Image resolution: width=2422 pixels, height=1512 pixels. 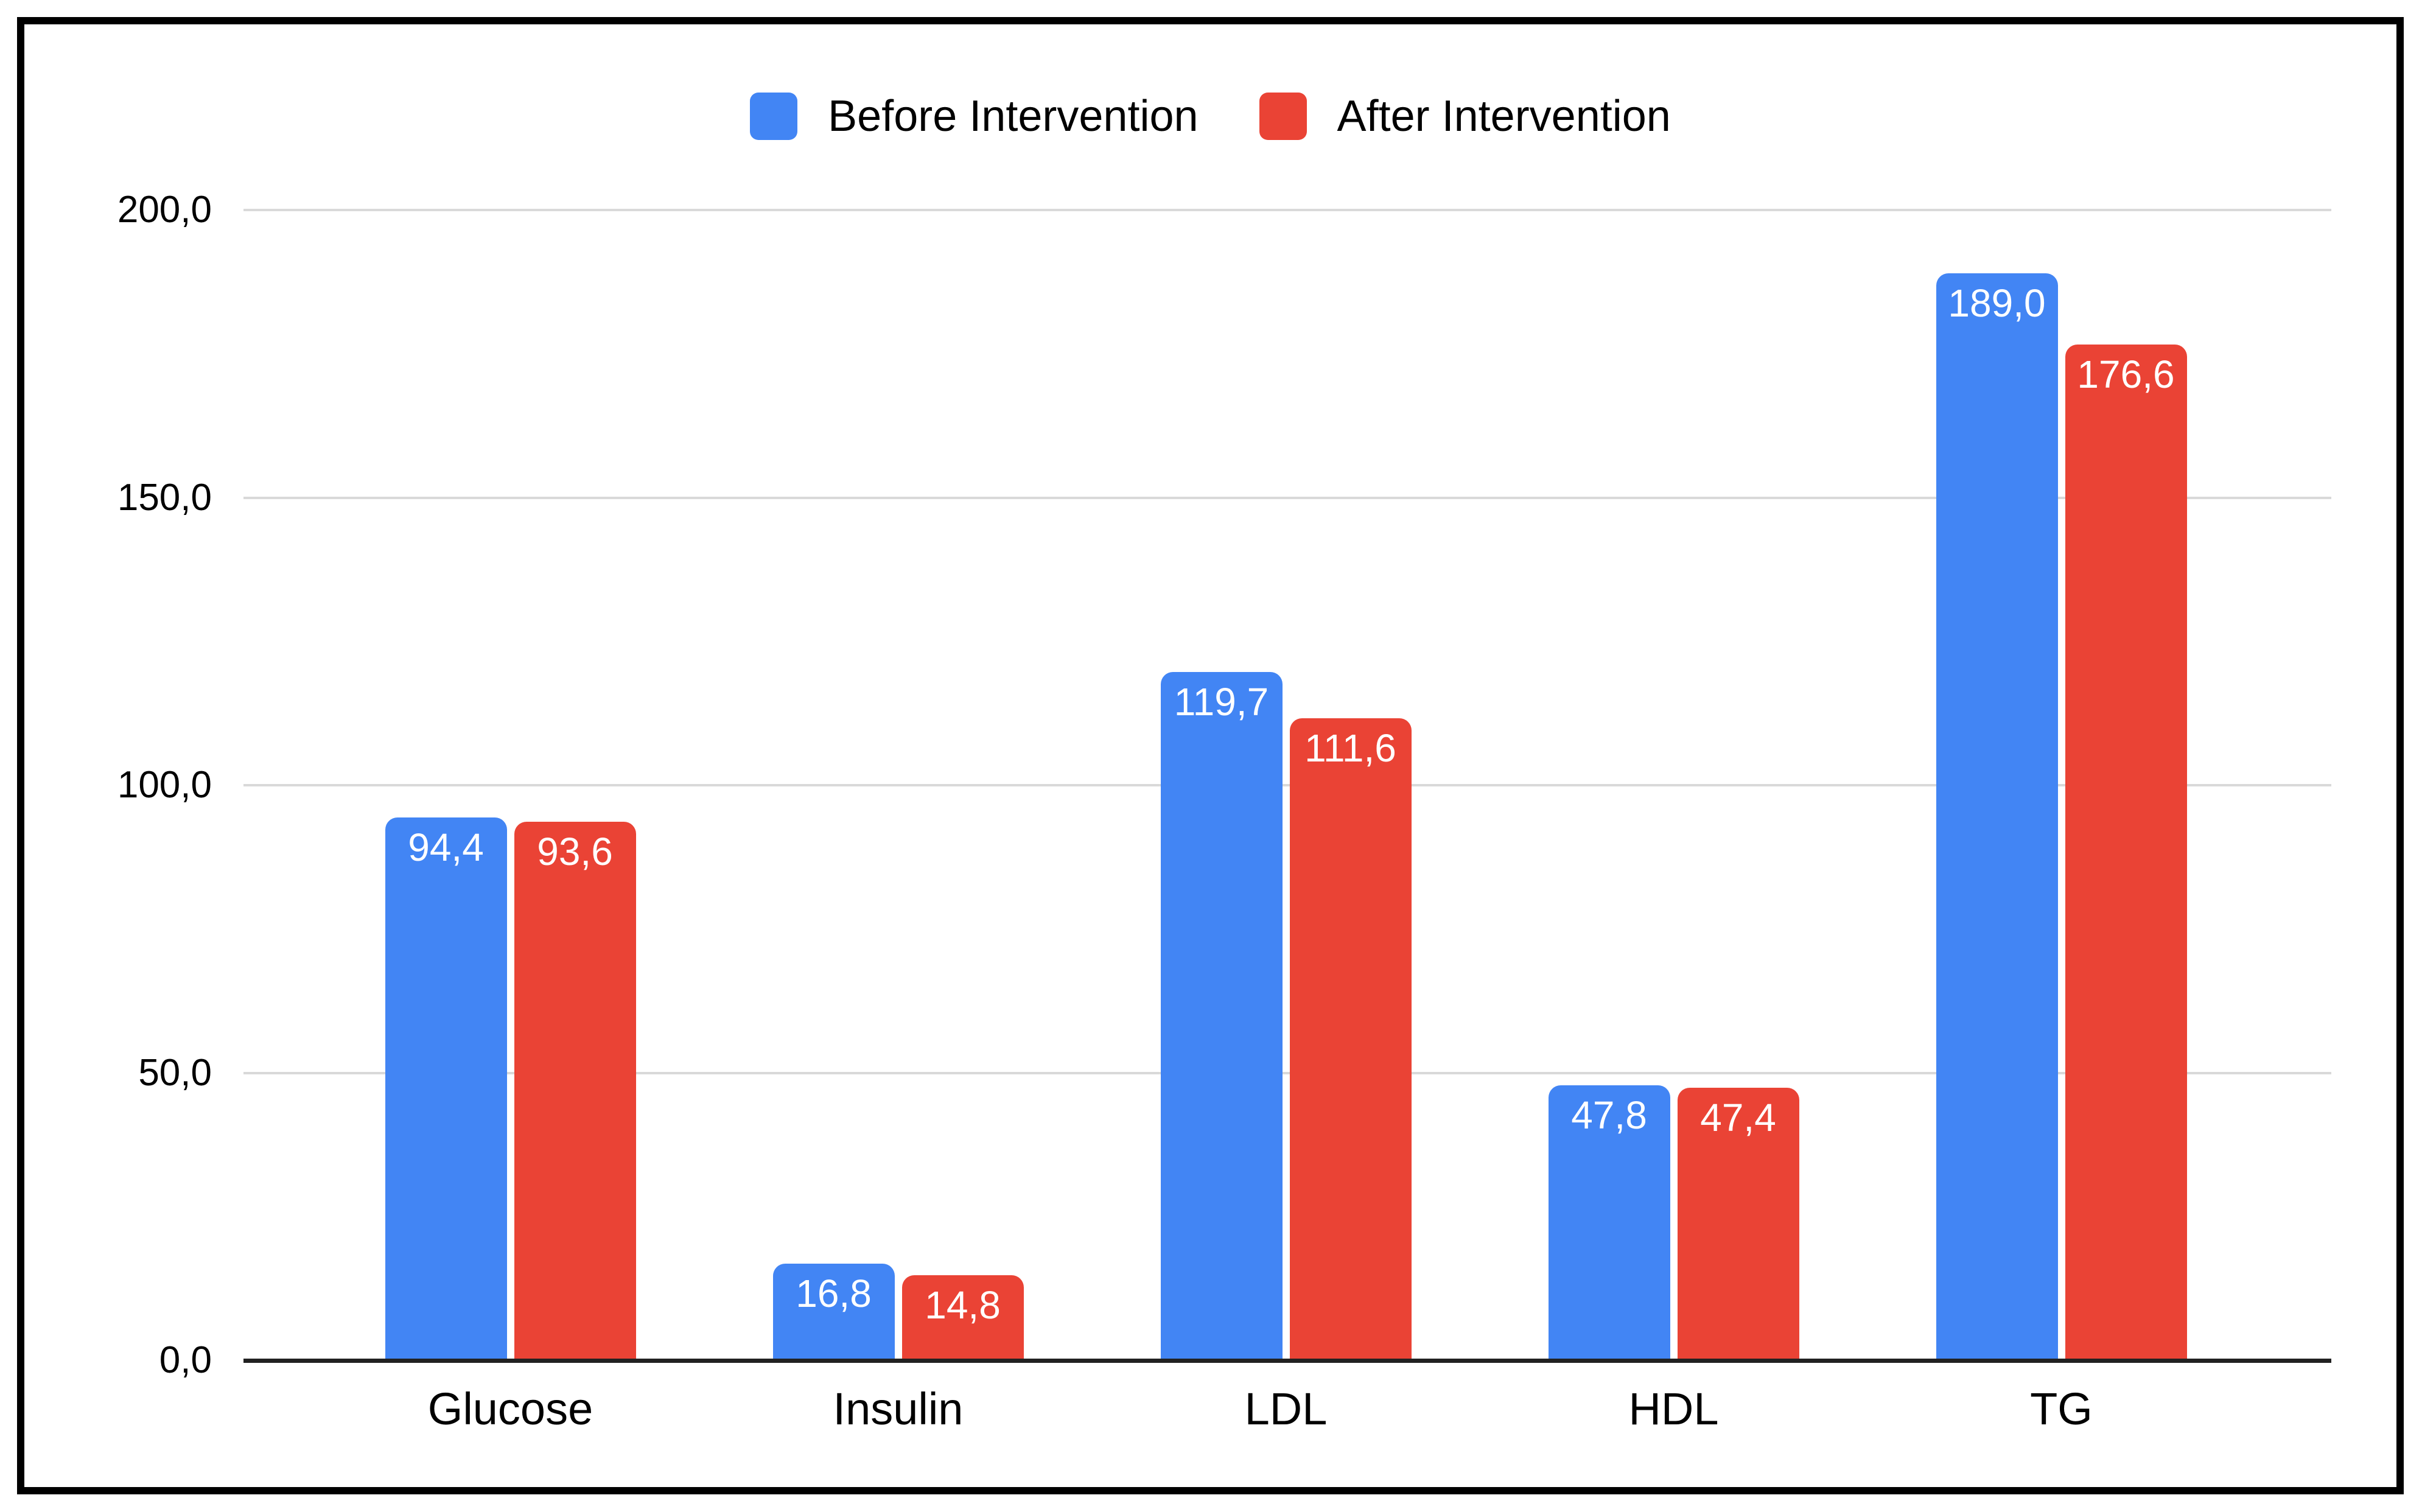 I want to click on x-category-label-insulin: Insulin, so click(x=899, y=1409).